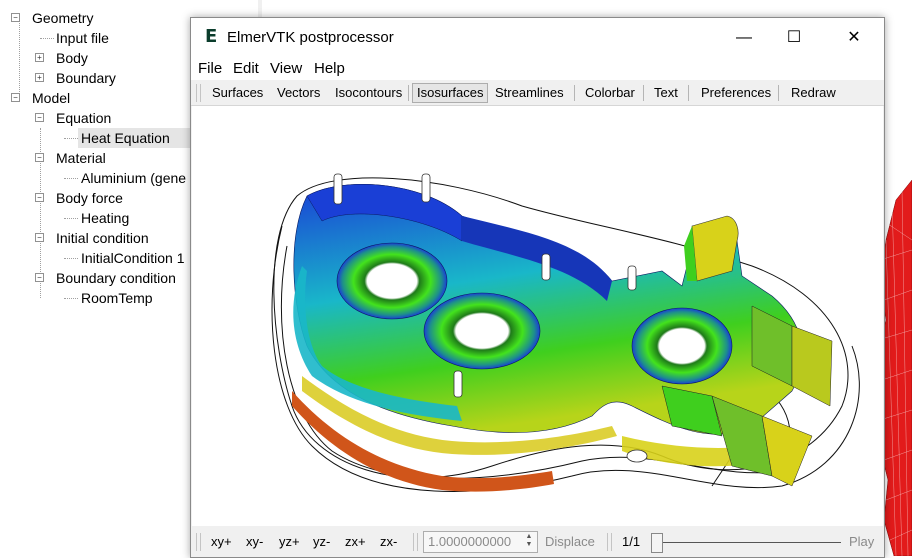 The width and height of the screenshot is (912, 558). Describe the element at coordinates (470, 541) in the screenshot. I see `displace-factor-value: 1.0000000000` at that location.